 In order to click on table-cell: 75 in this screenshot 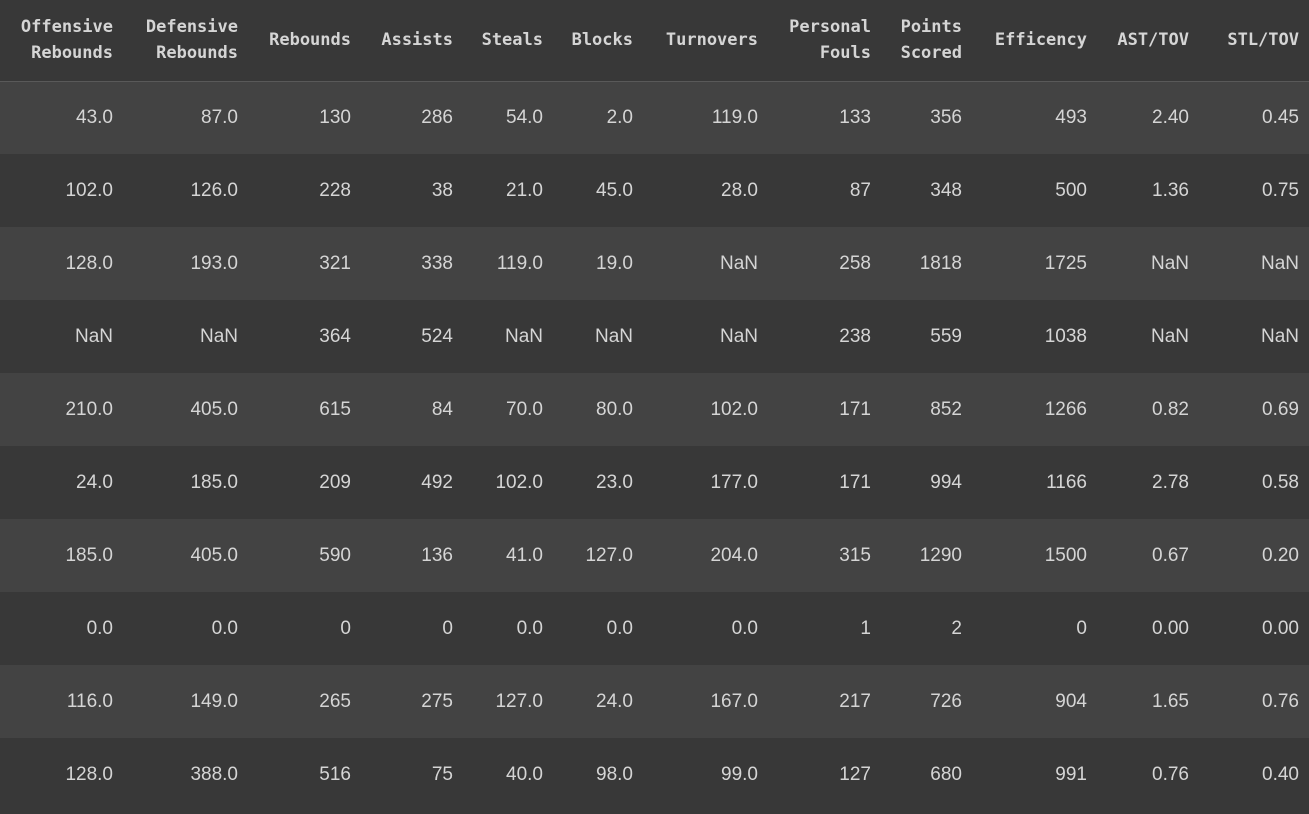, I will do `click(442, 774)`.